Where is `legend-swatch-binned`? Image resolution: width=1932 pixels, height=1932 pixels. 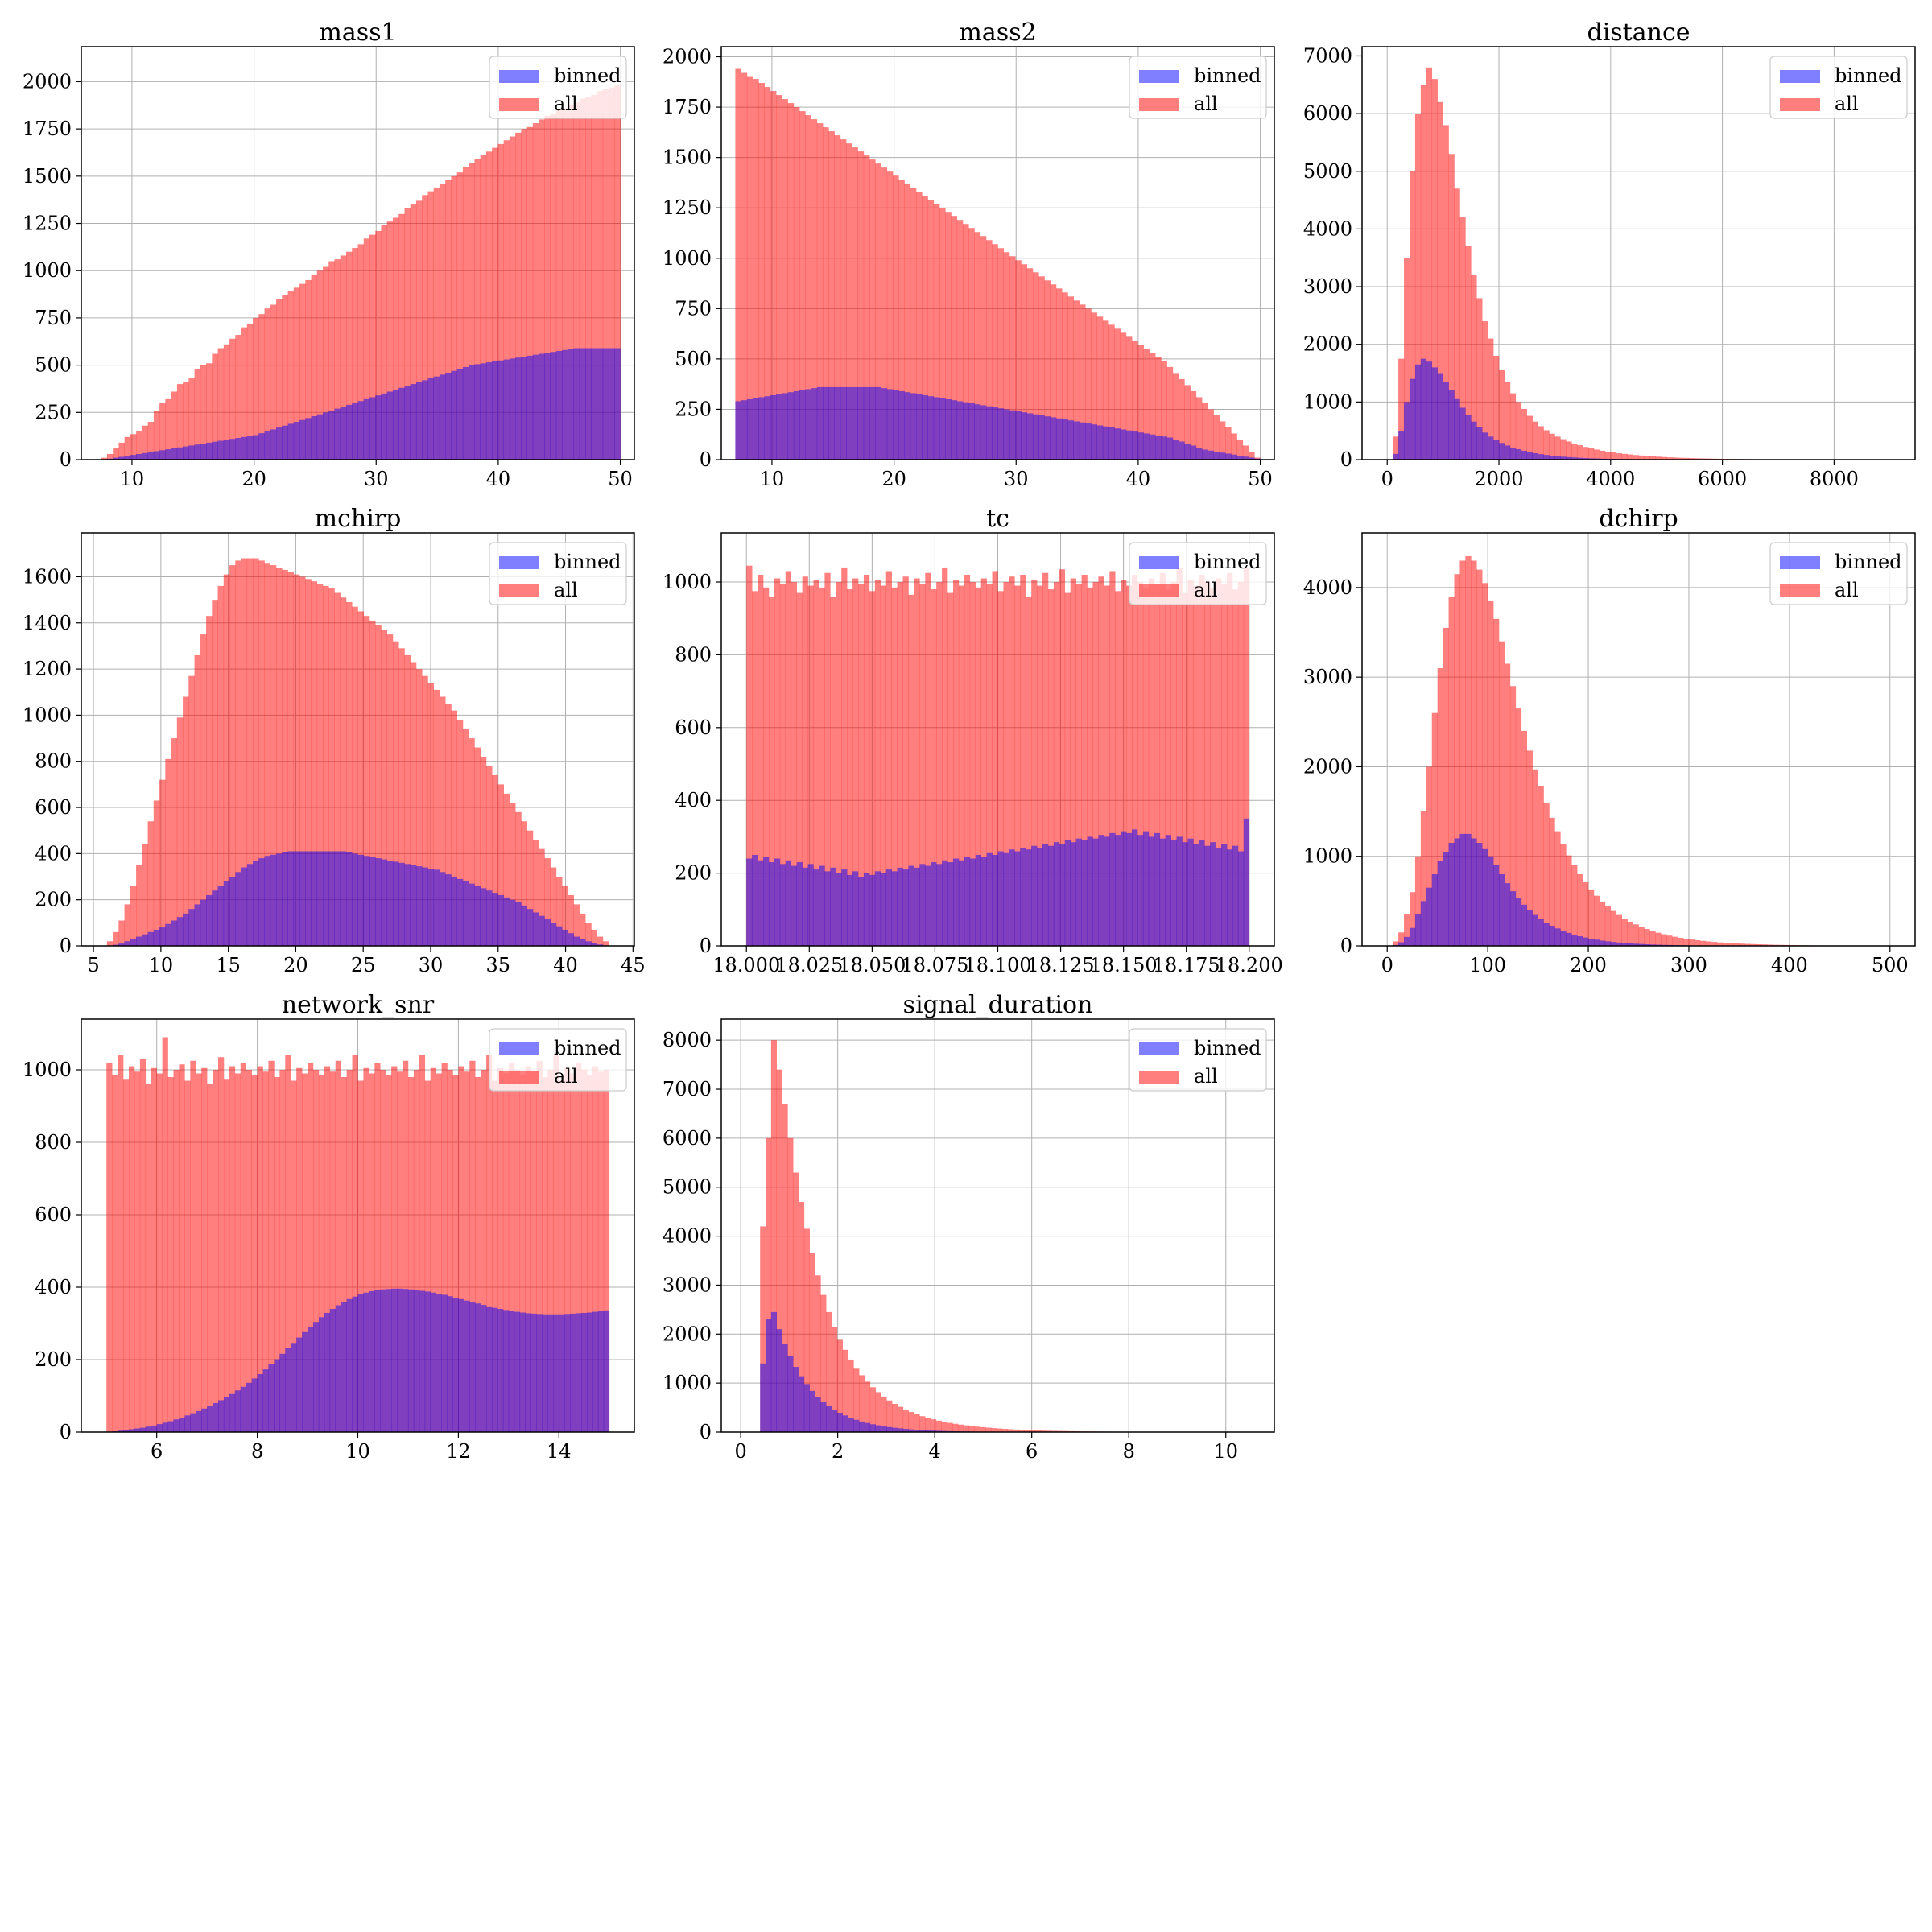 legend-swatch-binned is located at coordinates (519, 1048).